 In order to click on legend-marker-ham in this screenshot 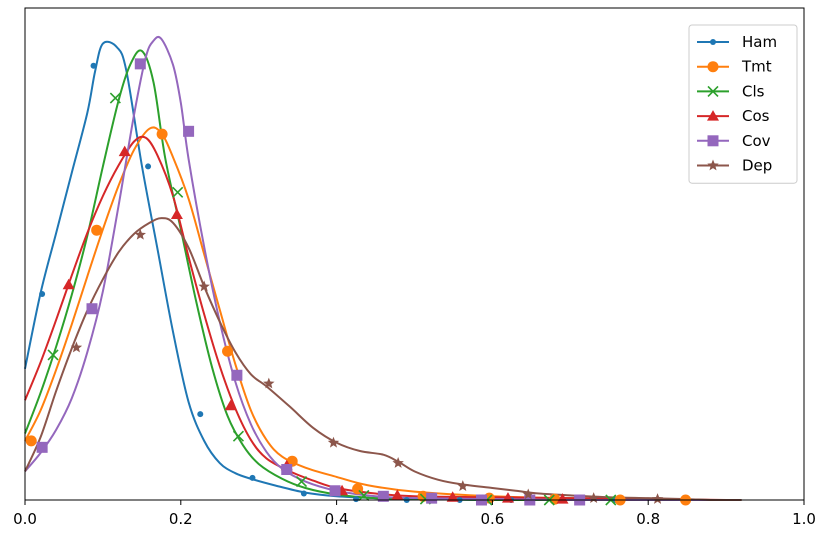, I will do `click(713, 42)`.